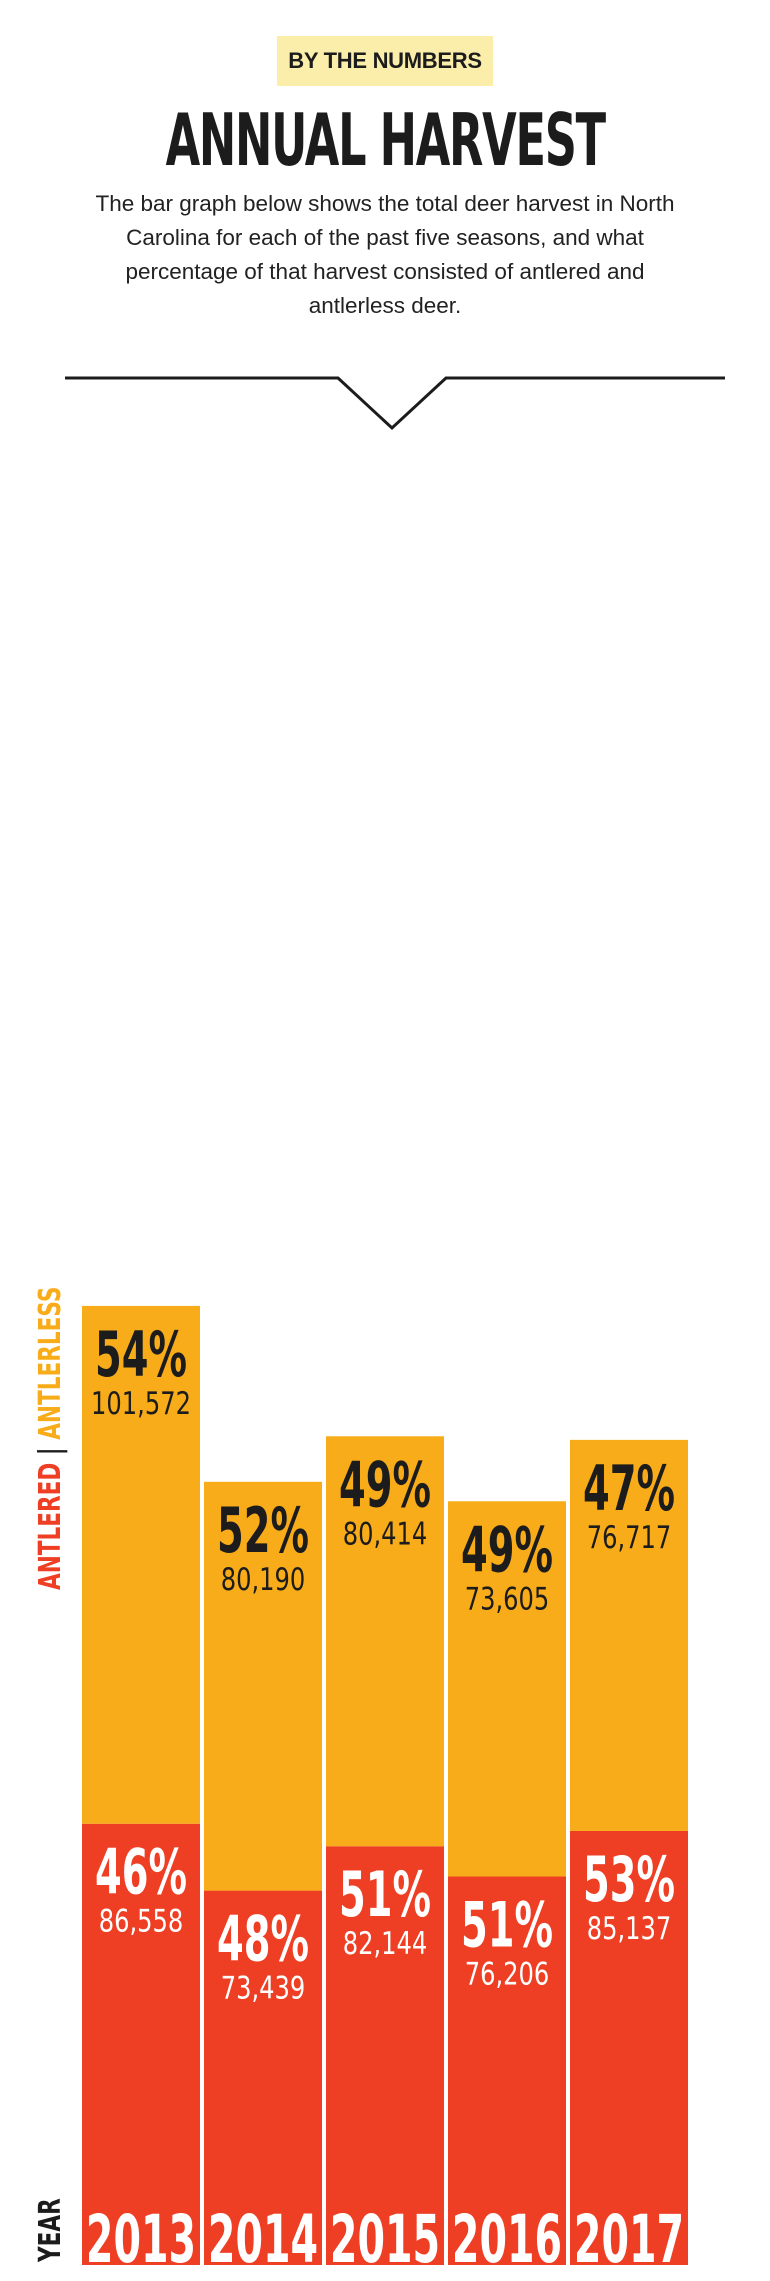 This screenshot has width=770, height=2281. Describe the element at coordinates (141, 1355) in the screenshot. I see `percent-label-antlerless-2013: 54%` at that location.